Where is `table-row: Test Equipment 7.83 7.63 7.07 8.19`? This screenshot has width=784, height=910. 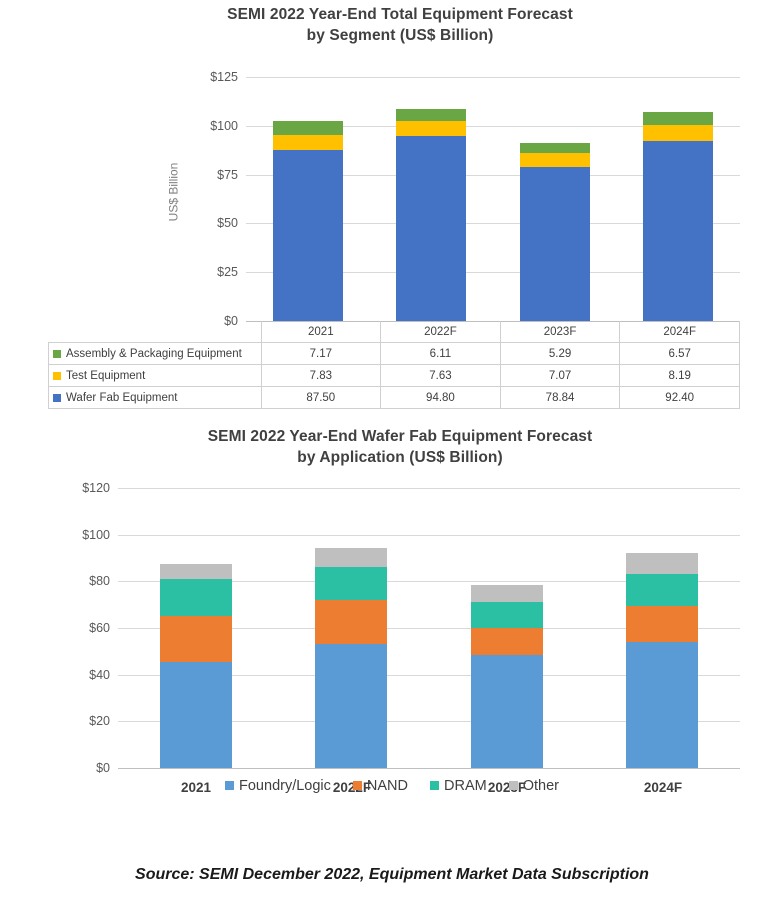
table-row: Test Equipment 7.83 7.63 7.07 8.19 is located at coordinates (394, 375).